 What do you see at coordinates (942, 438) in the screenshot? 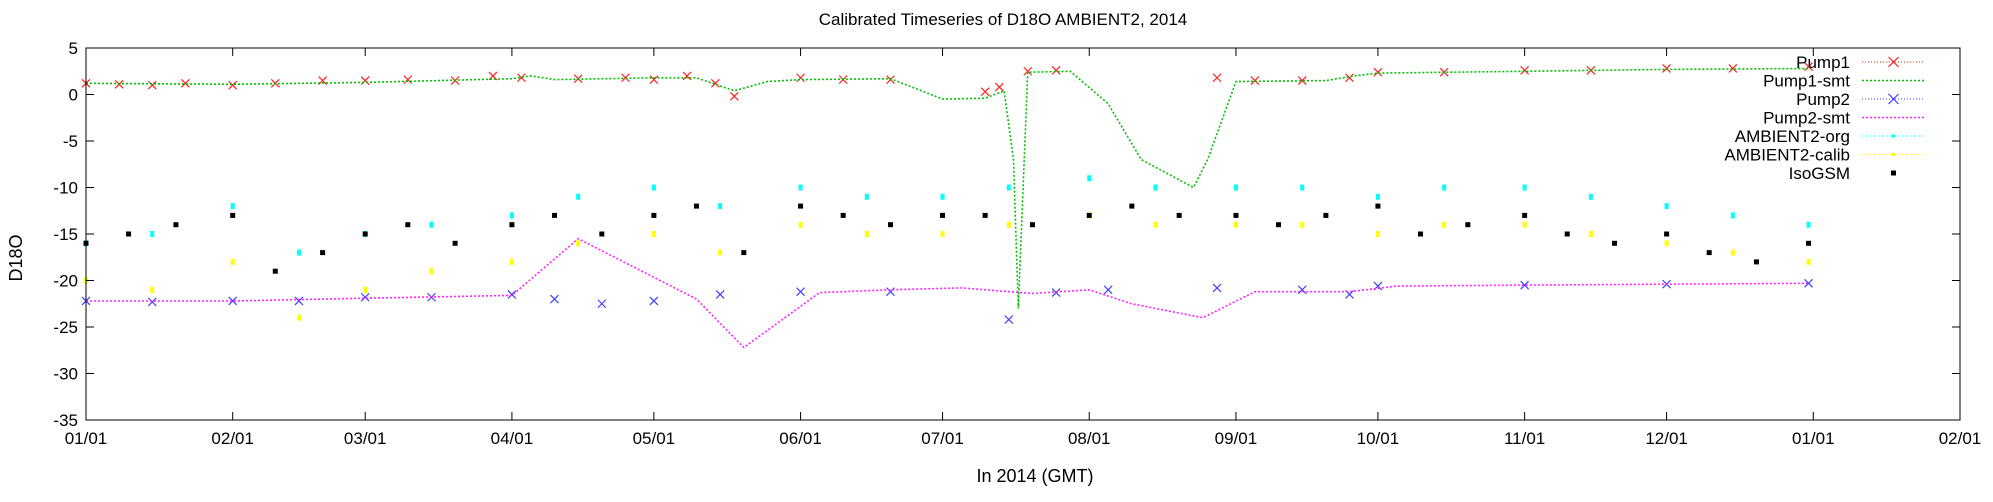
I see `x-tick-label: 07/01` at bounding box center [942, 438].